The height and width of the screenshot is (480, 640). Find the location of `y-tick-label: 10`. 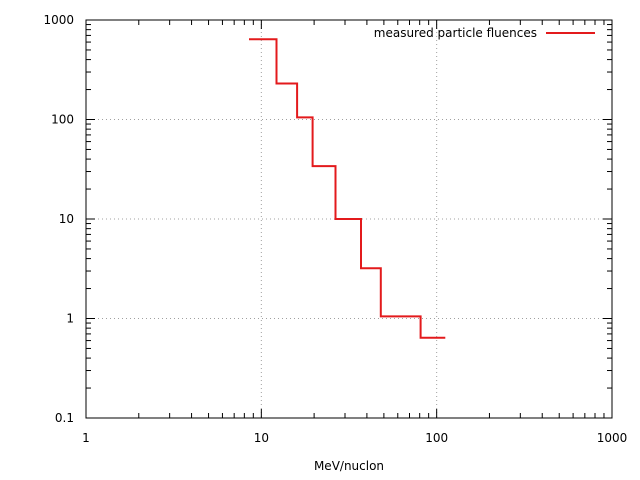

y-tick-label: 10 is located at coordinates (66, 219).